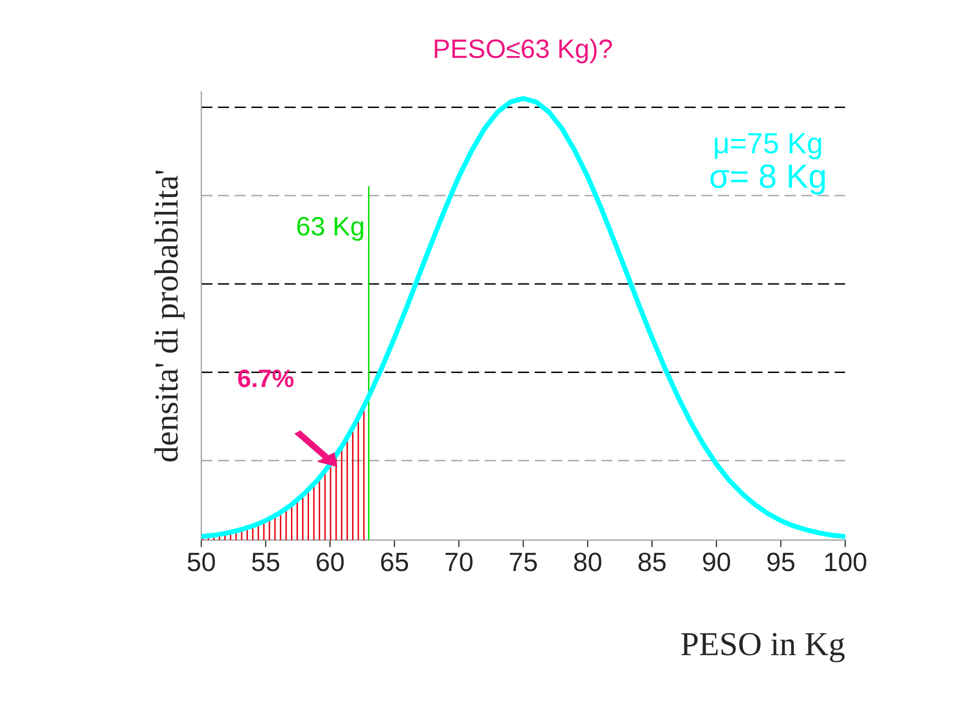 Image resolution: width=954 pixels, height=723 pixels. Describe the element at coordinates (845, 562) in the screenshot. I see `x-tick-label: 100` at that location.